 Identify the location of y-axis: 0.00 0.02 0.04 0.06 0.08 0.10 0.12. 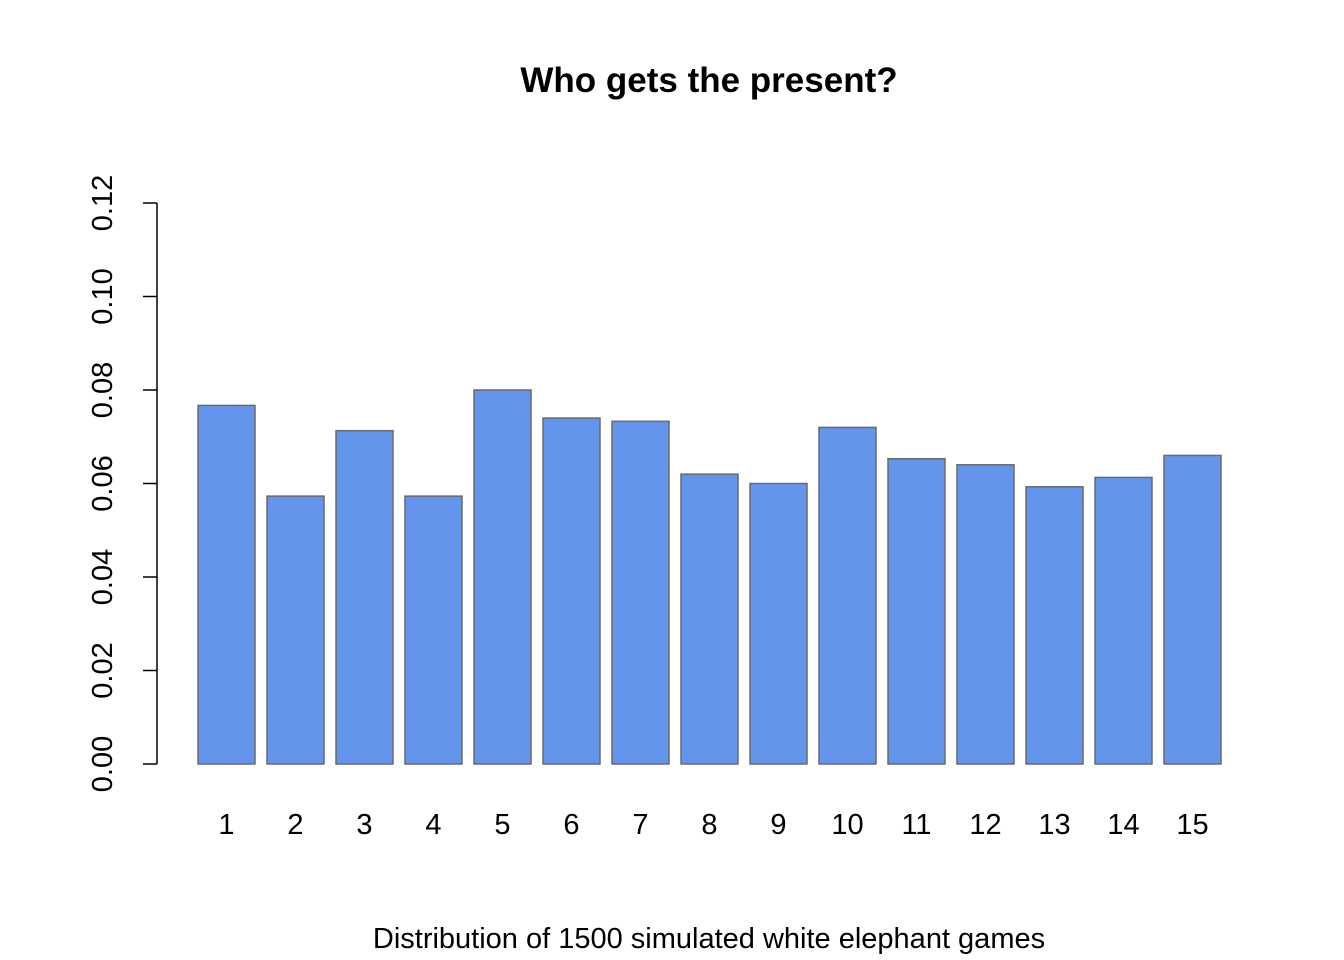
(122, 483).